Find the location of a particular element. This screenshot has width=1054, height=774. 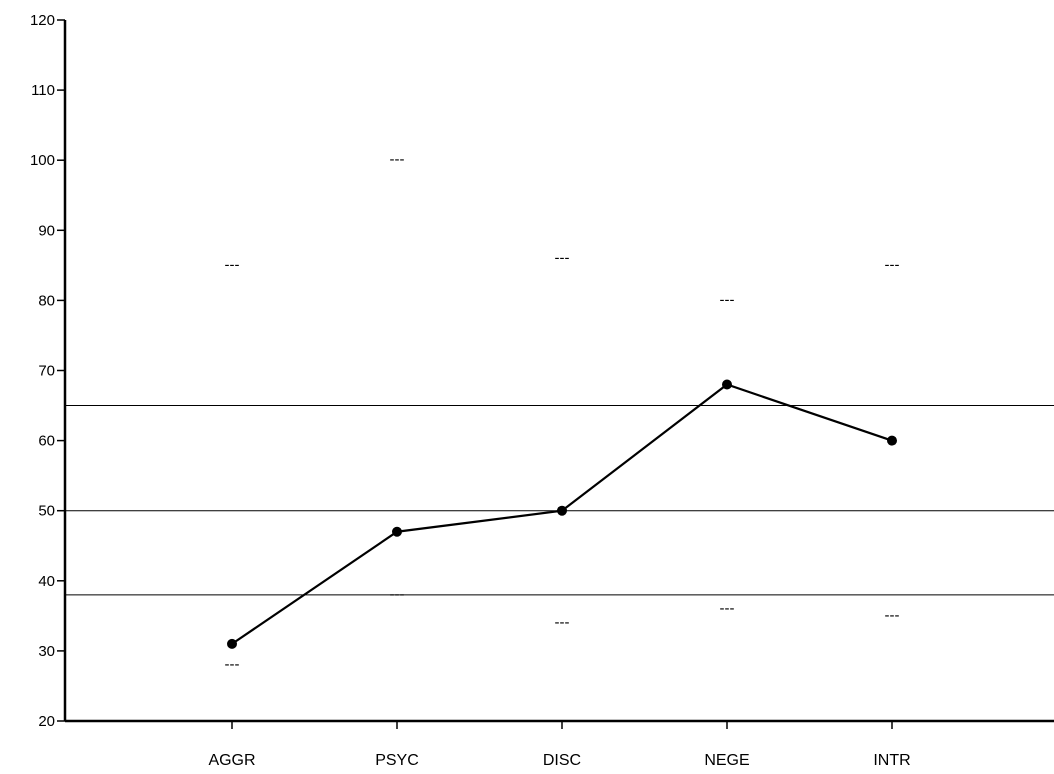

y-tick-label: 80 is located at coordinates (46, 300).